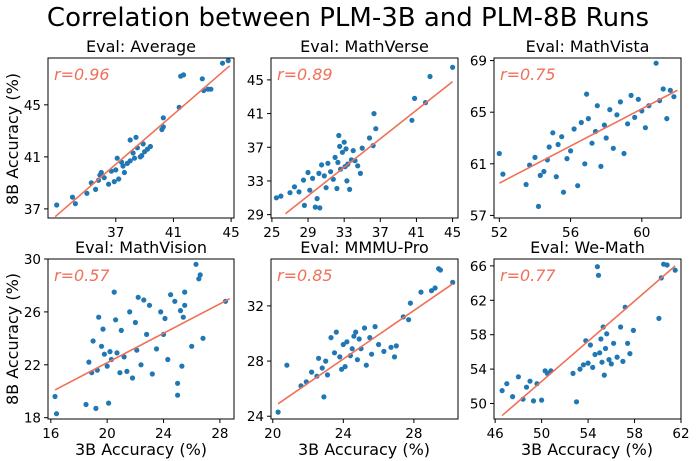 This screenshot has height=461, width=697. Describe the element at coordinates (12, 339) in the screenshot. I see `y-axis-label-bottom: 8B Accuracy (%)` at that location.